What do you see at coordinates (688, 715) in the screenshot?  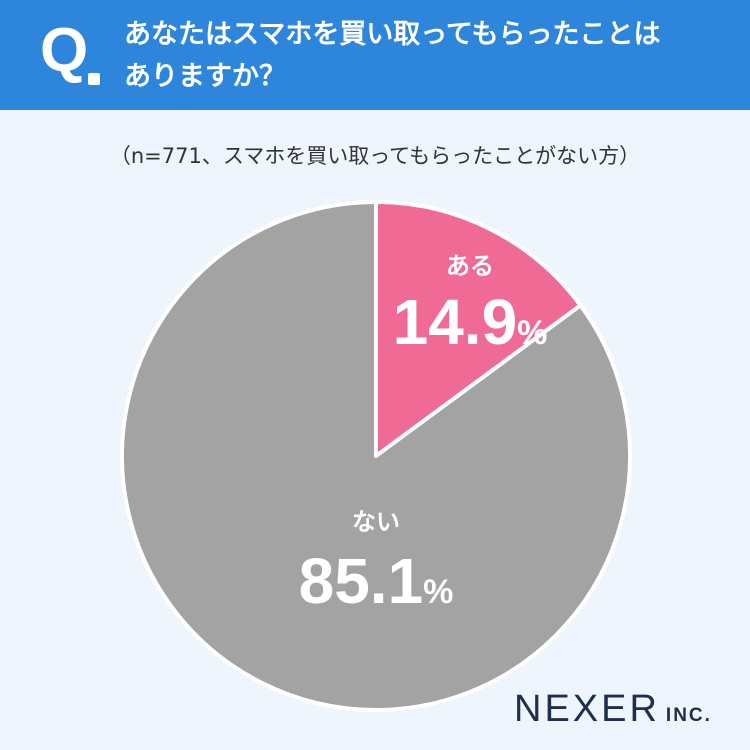 I see `brand-suffix: INC.` at bounding box center [688, 715].